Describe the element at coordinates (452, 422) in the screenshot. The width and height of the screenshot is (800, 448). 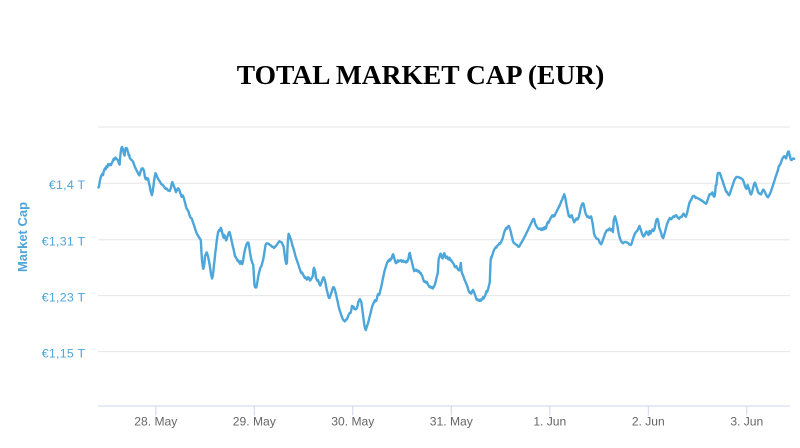
I see `svg-text: 31. May` at that location.